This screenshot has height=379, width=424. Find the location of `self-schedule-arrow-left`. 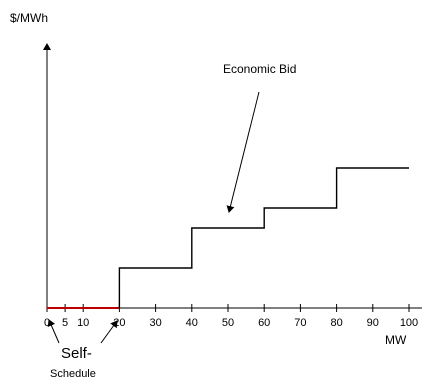

self-schedule-arrow-left is located at coordinates (53, 331).